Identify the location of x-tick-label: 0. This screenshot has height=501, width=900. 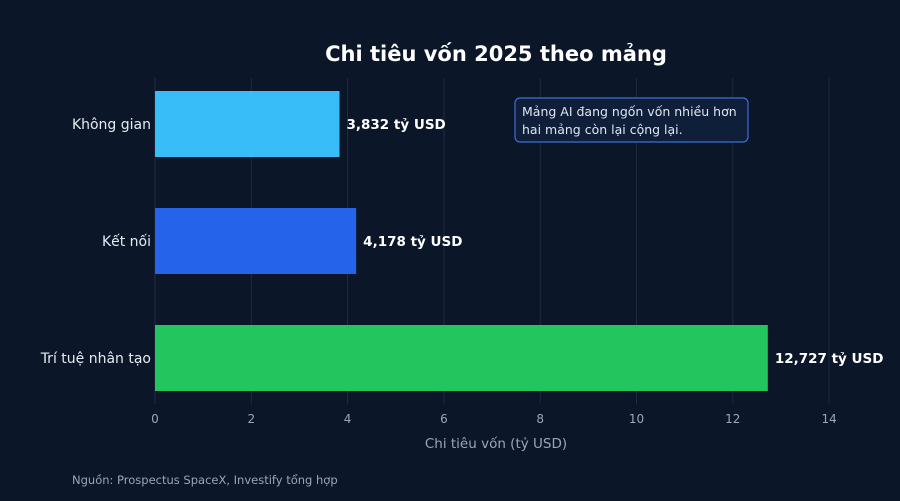
(155, 419).